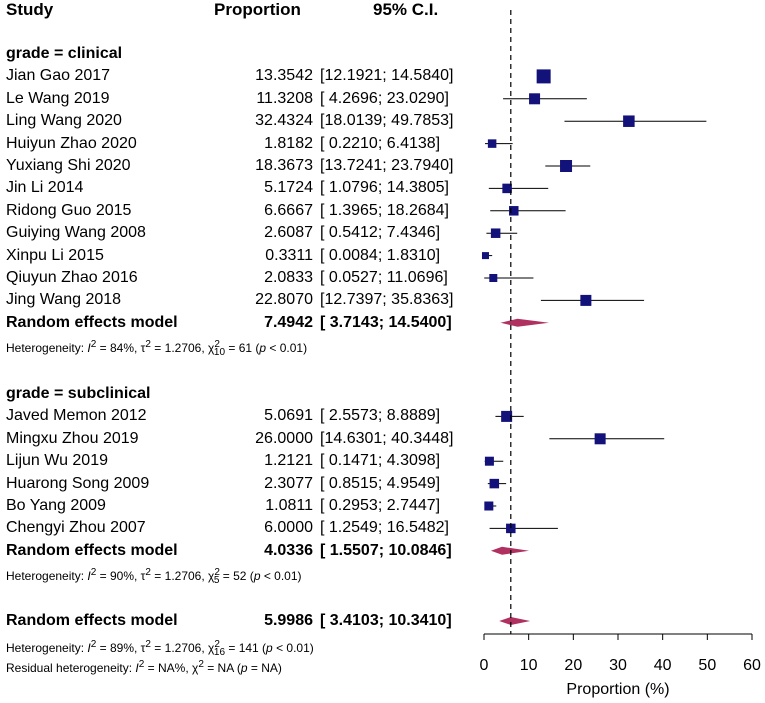  What do you see at coordinates (92, 550) in the screenshot?
I see `group-model-1-label: Random effects model` at bounding box center [92, 550].